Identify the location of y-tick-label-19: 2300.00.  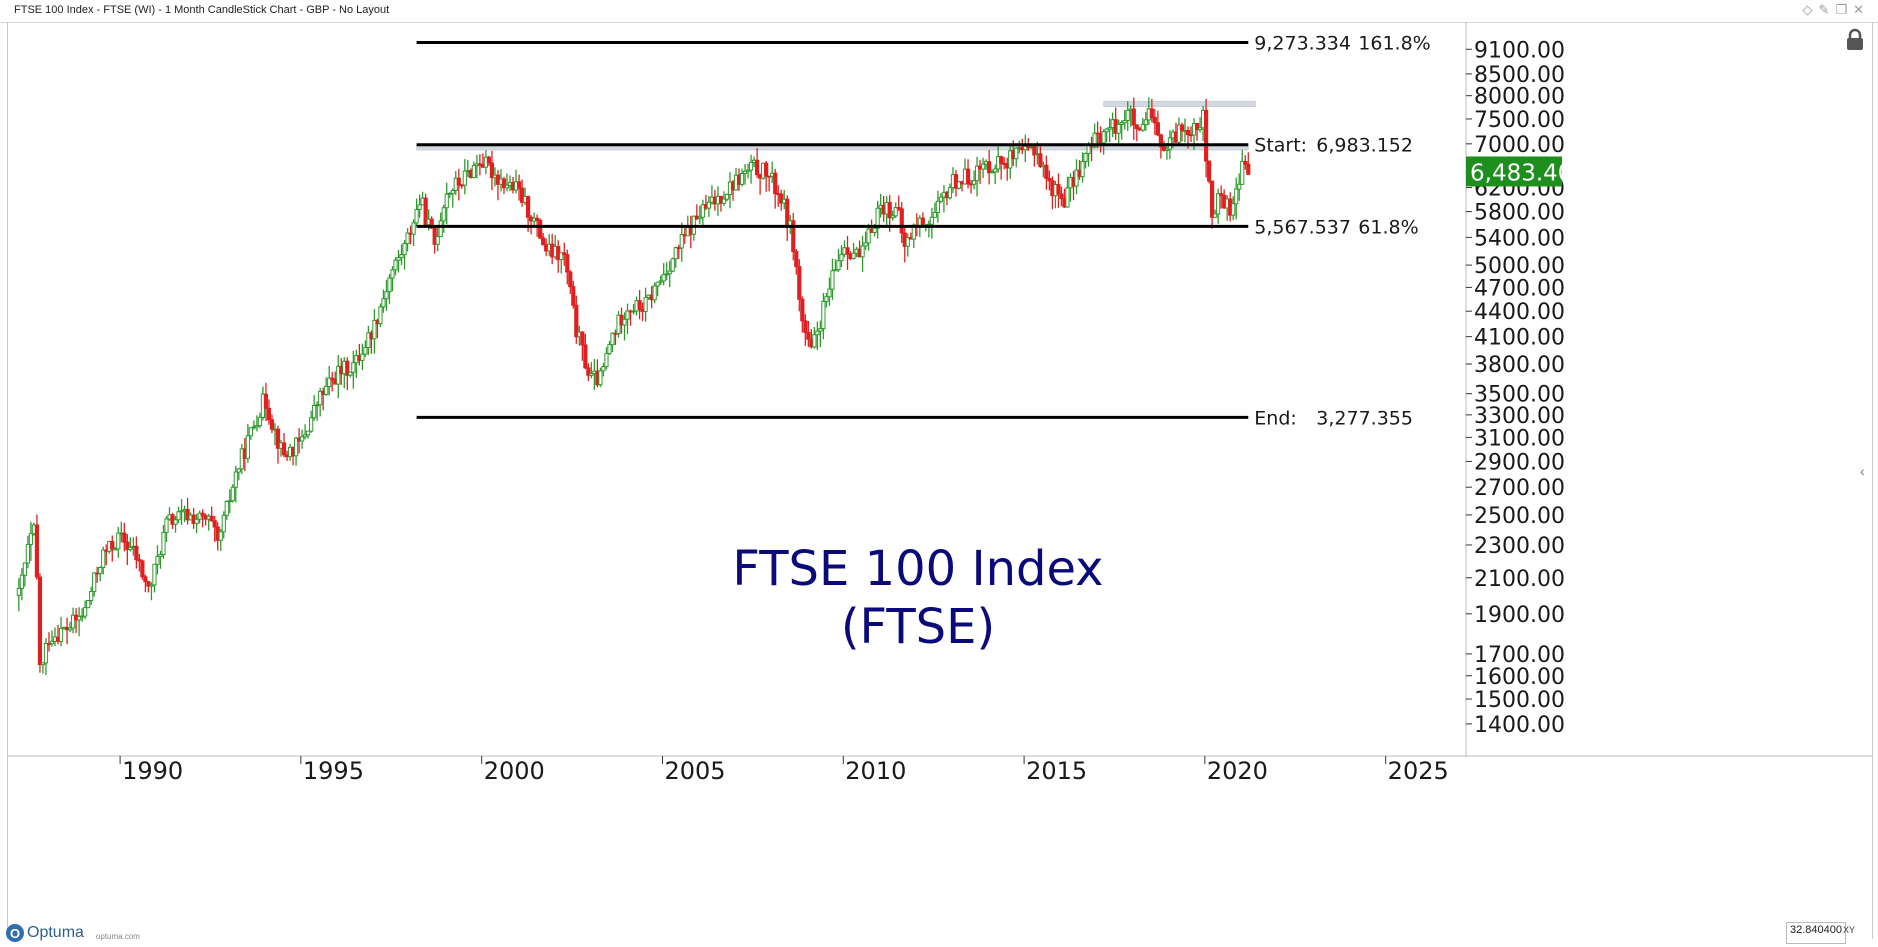
(1519, 546).